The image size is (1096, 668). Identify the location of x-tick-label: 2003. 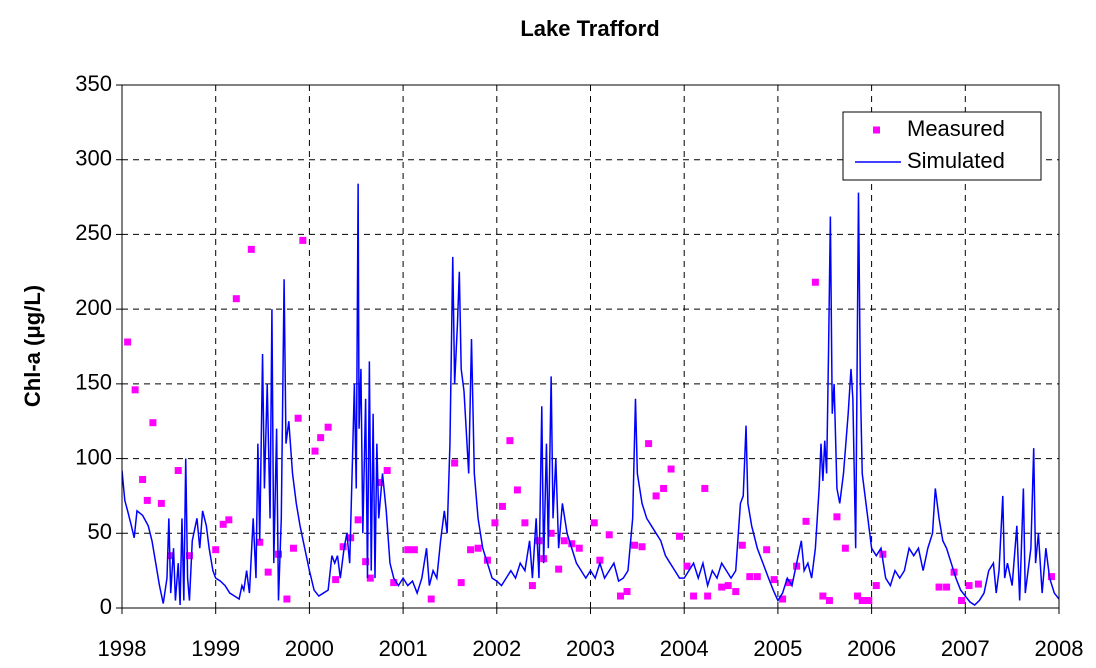
(590, 648).